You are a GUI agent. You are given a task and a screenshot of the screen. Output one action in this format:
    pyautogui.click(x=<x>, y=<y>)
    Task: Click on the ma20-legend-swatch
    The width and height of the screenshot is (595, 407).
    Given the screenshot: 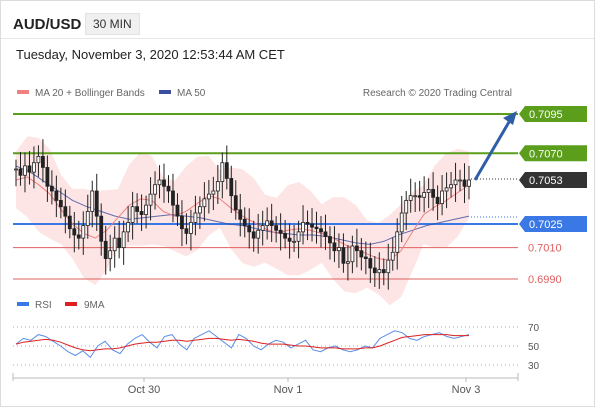 What is the action you would take?
    pyautogui.click(x=23, y=92)
    